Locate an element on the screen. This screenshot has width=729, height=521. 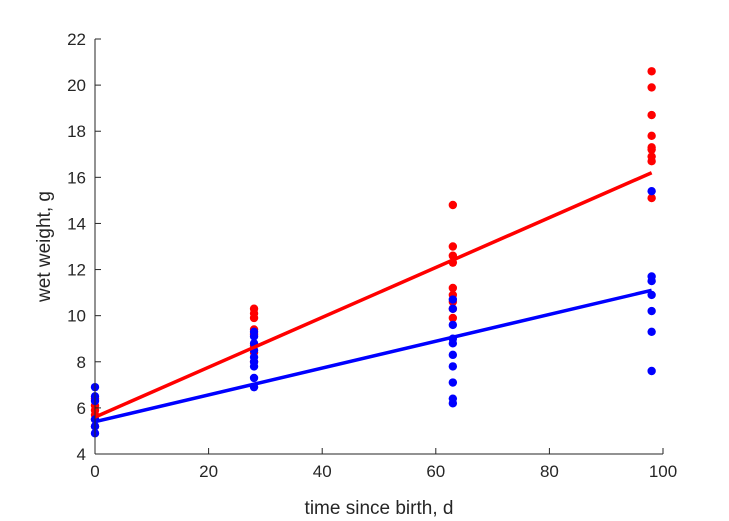
y-tick-label: 6 is located at coordinates (81, 408).